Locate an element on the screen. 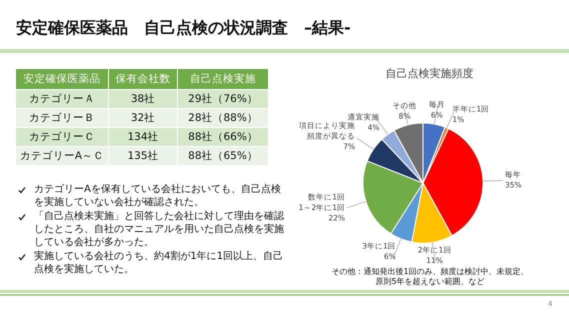 This screenshot has width=569, height=320. text: 32社 is located at coordinates (143, 118).